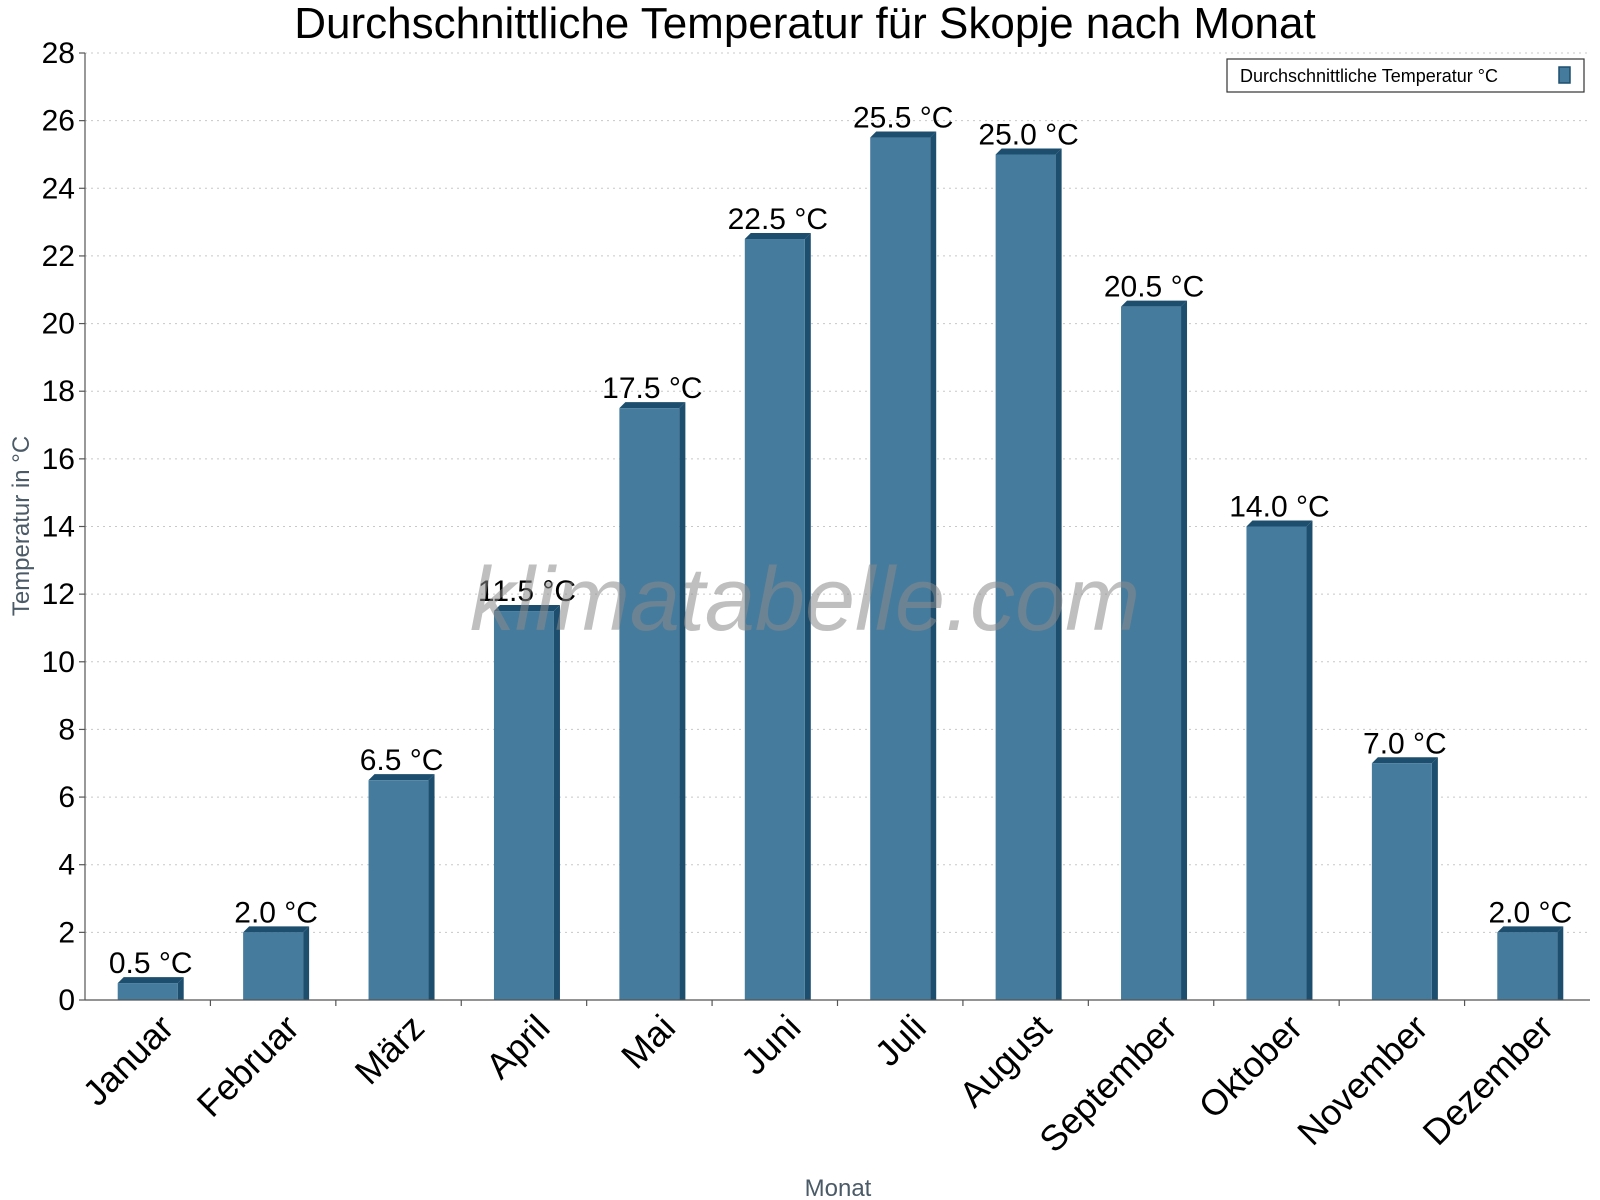 Image resolution: width=1600 pixels, height=1200 pixels. I want to click on x-tick-label-April: April, so click(518, 1047).